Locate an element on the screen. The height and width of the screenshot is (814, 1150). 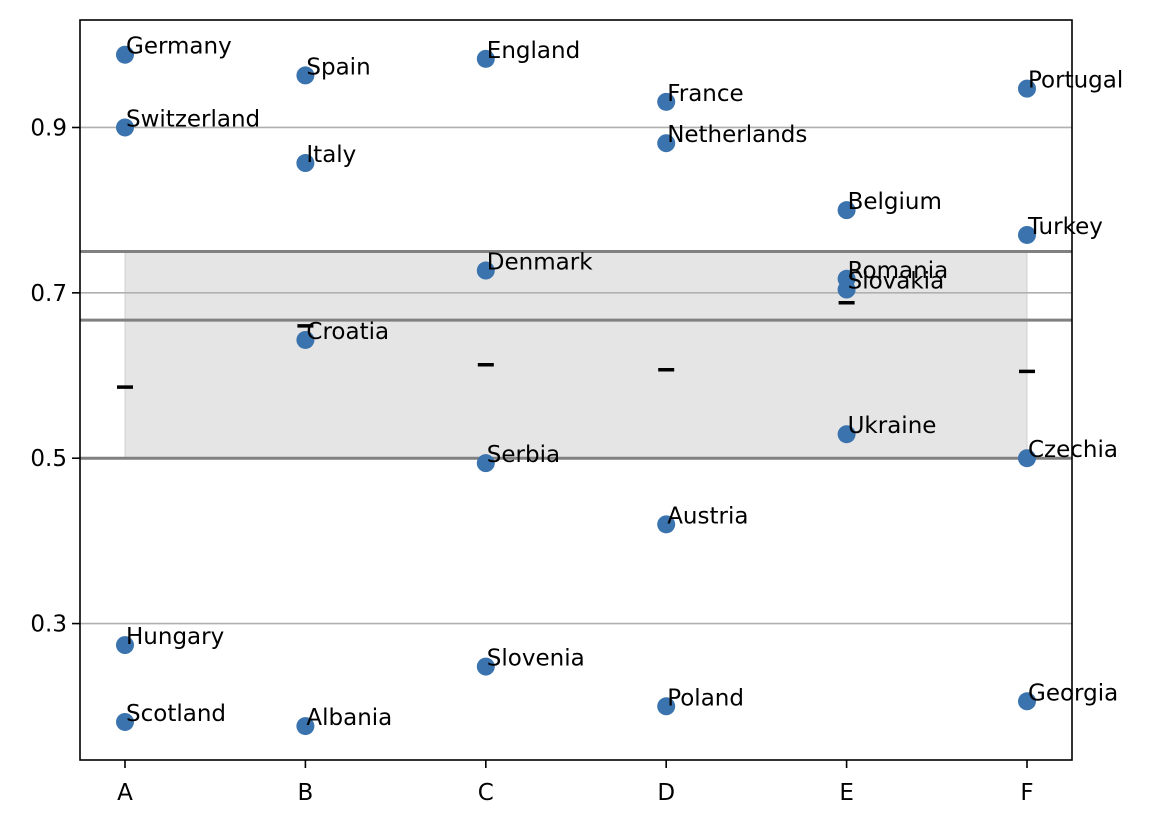
y-tick-label-0-5: 0.5 is located at coordinates (48, 459).